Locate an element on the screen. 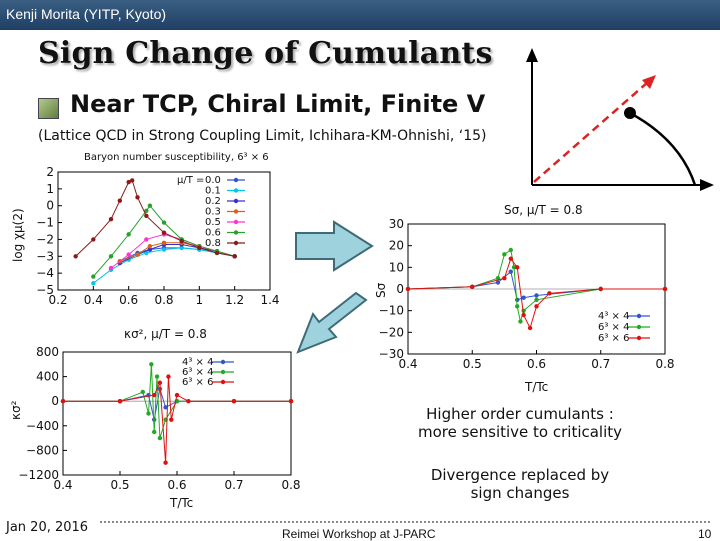 The image size is (720, 541). slide-title: Sign Change of Cumulants is located at coordinates (265, 53).